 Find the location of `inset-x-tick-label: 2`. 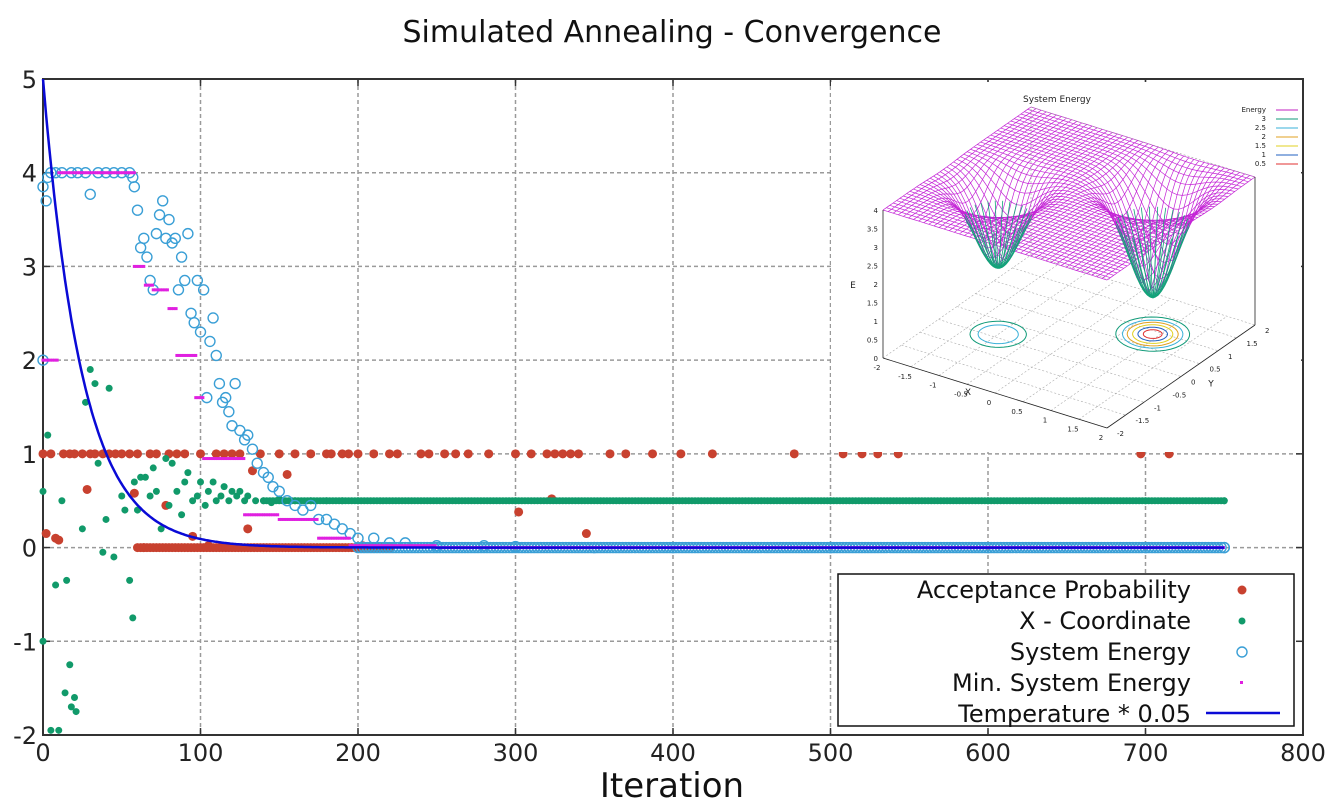

inset-x-tick-label: 2 is located at coordinates (1101, 438).